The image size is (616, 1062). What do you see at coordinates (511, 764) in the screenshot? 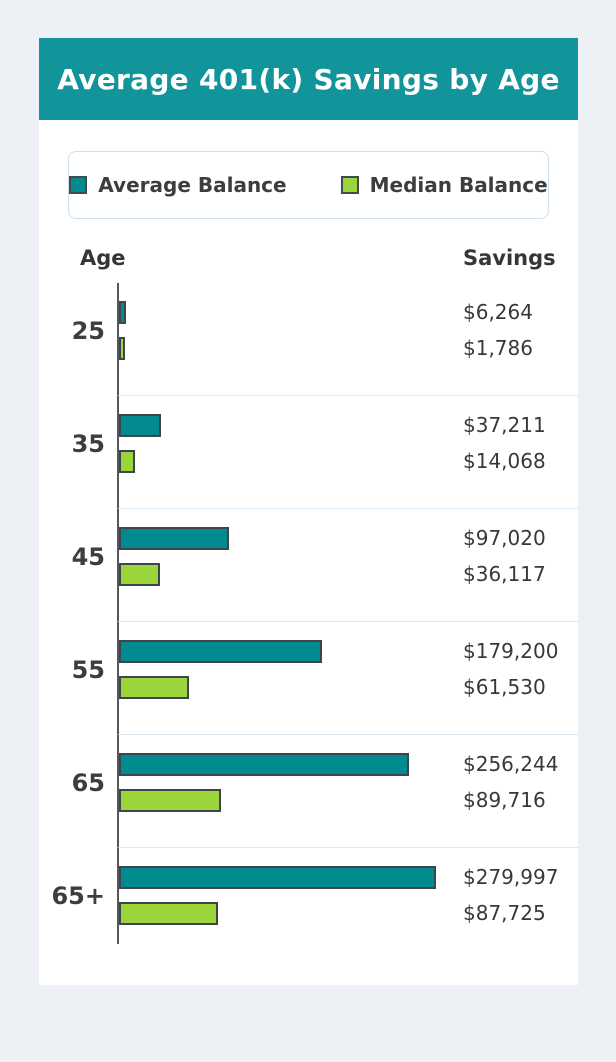
I see `average-balance-value: $256,244` at bounding box center [511, 764].